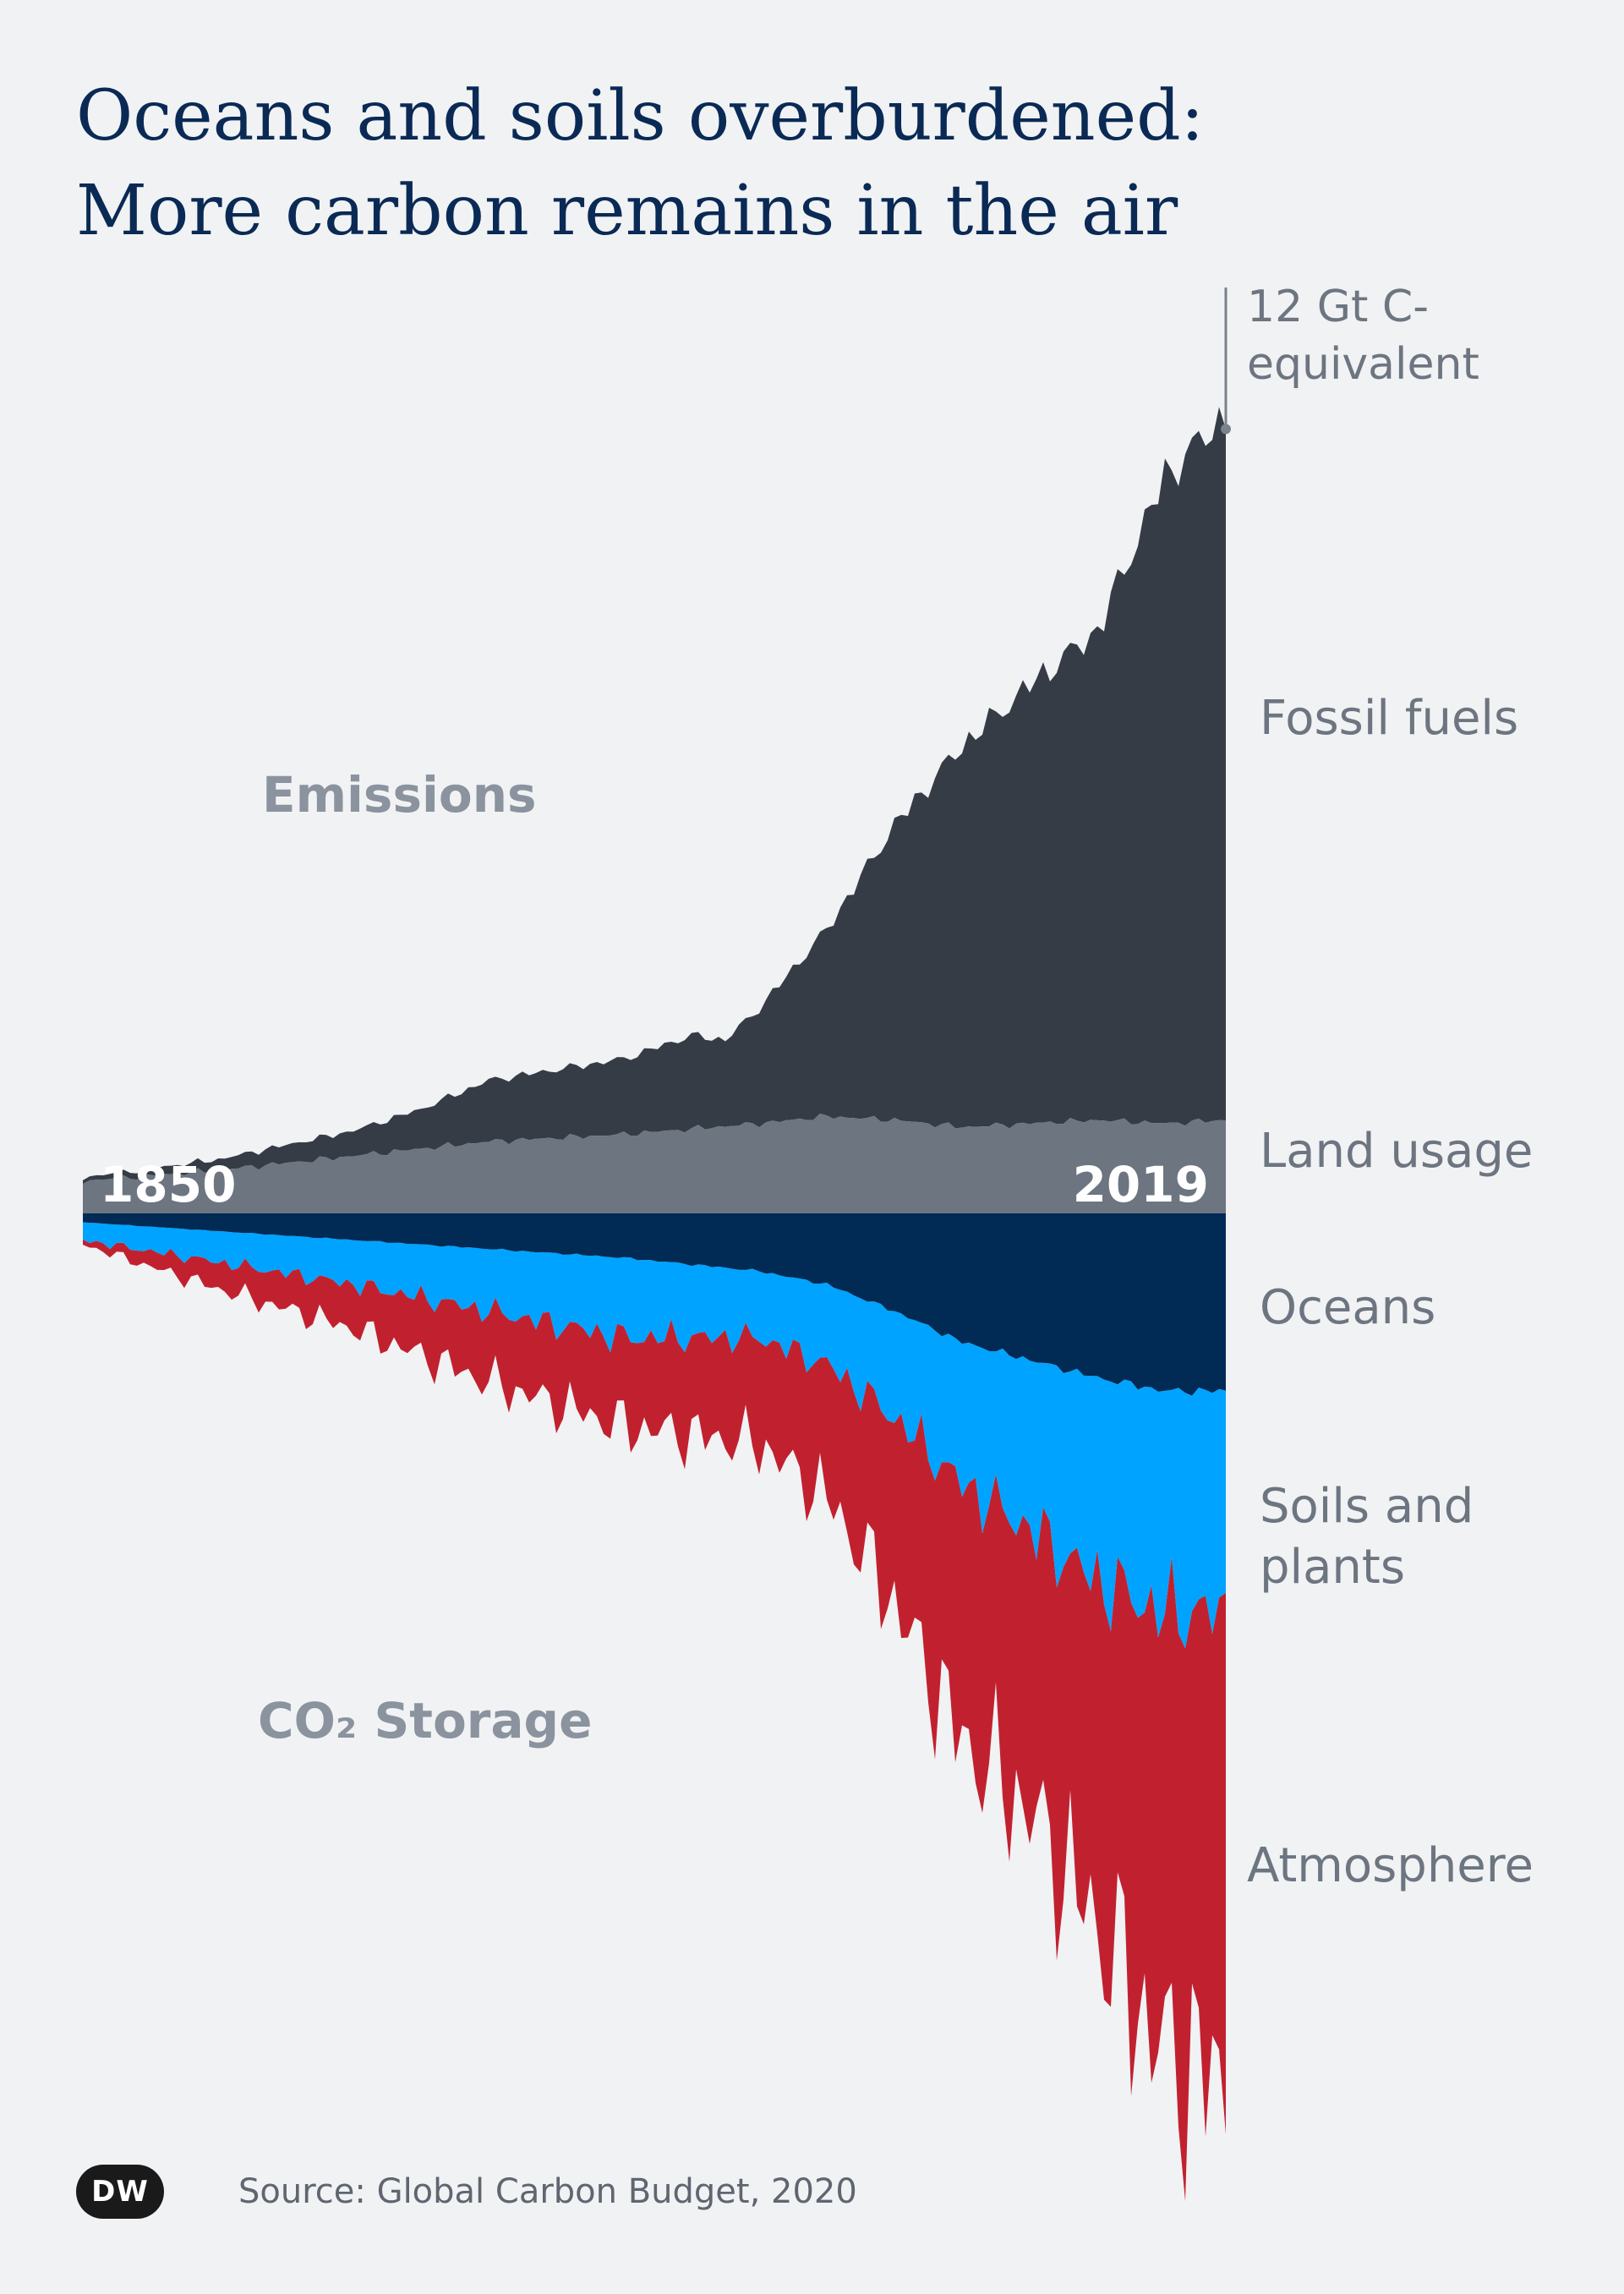  I want to click on x-axis-end-label: 2019, so click(1141, 1184).